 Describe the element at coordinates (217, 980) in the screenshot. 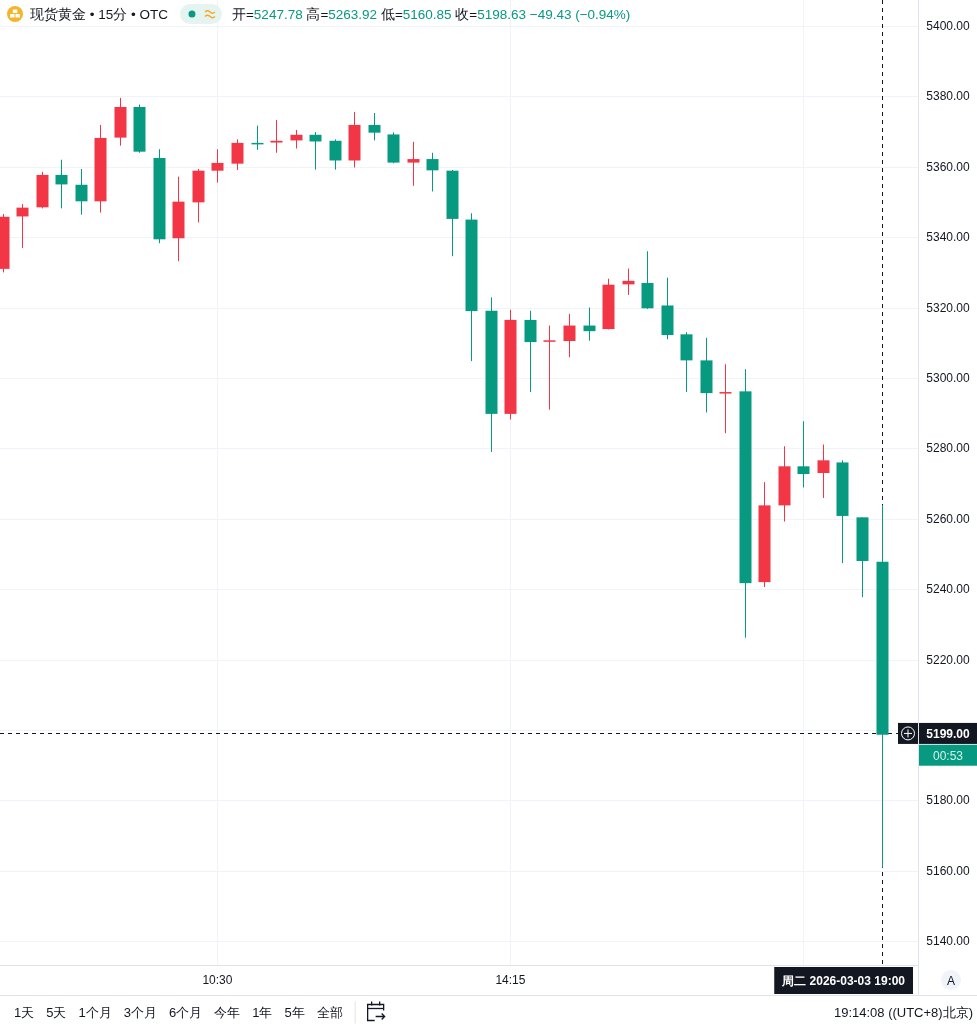

I see `x-tick-label: 10:30` at that location.